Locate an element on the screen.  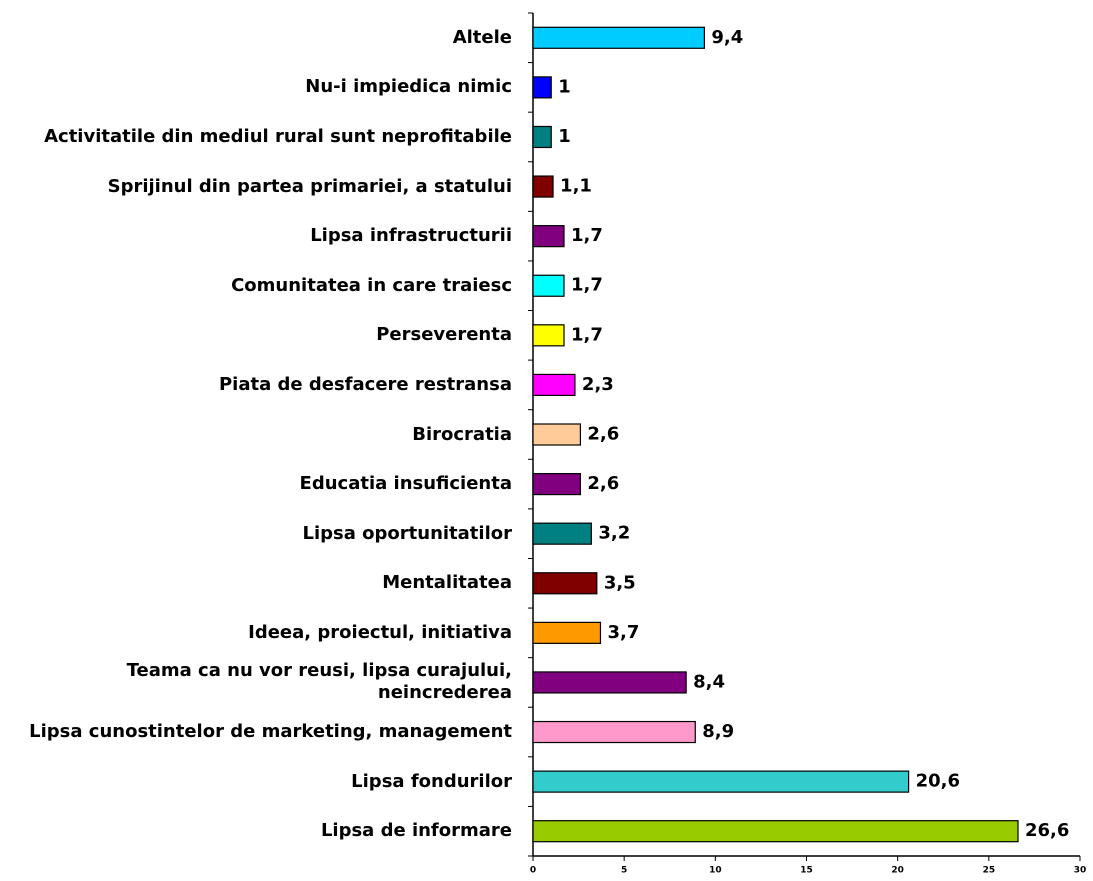
x-tick-label: 30 is located at coordinates (1080, 871).